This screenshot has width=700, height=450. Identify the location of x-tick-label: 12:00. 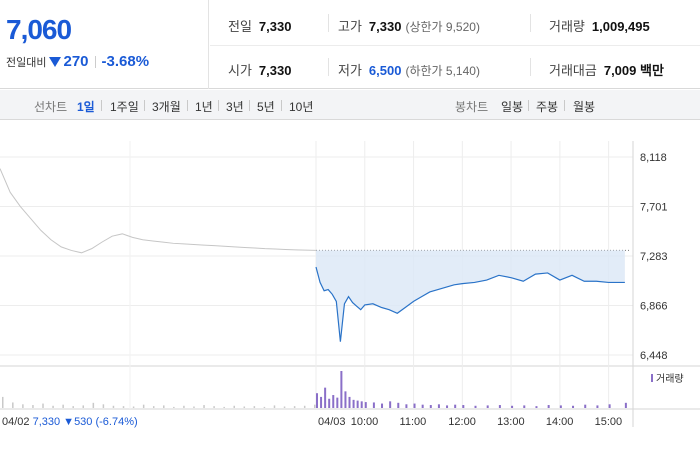
(462, 422).